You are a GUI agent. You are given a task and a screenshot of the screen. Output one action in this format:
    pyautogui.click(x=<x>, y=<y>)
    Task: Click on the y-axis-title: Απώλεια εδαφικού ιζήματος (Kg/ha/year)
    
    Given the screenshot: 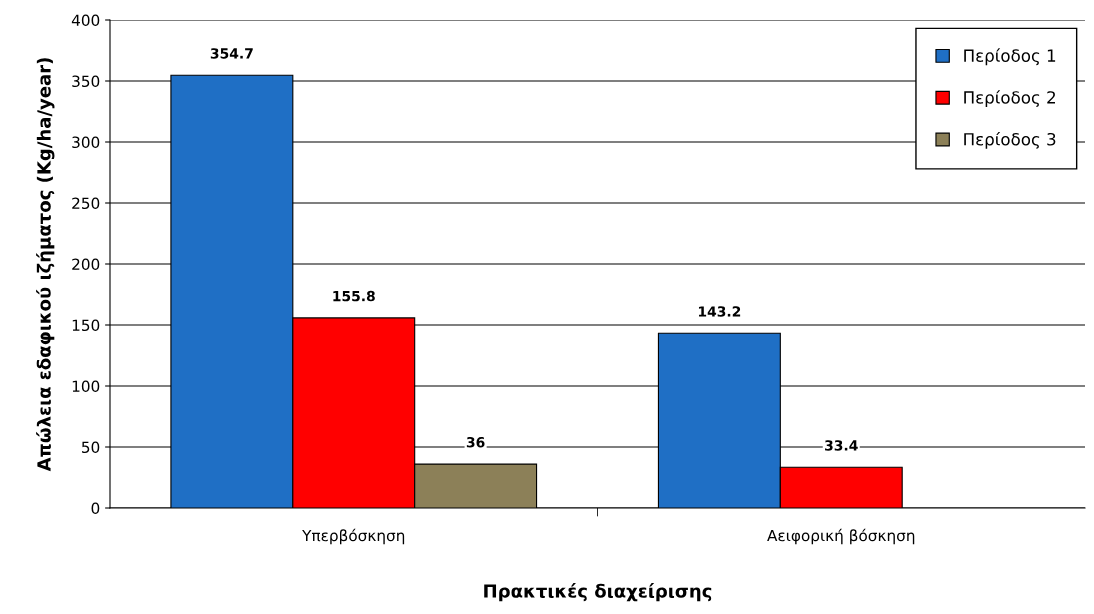 What is the action you would take?
    pyautogui.click(x=45, y=265)
    